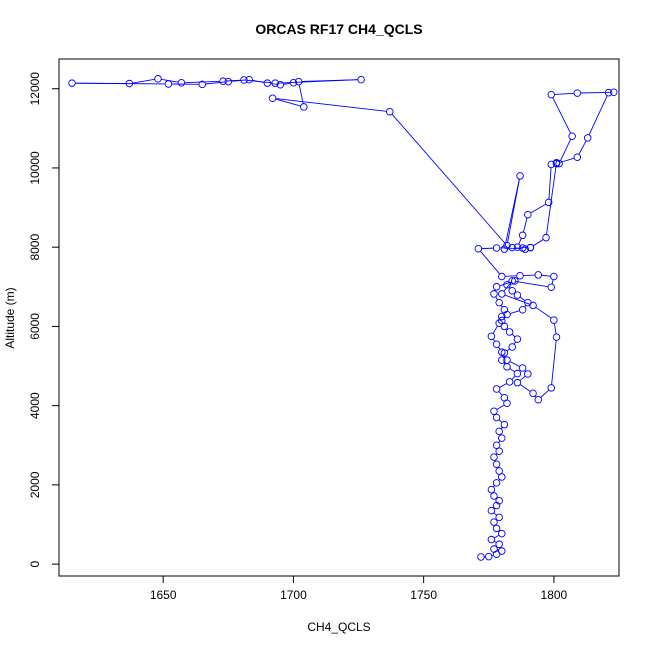  Describe the element at coordinates (338, 627) in the screenshot. I see `x-axis-label: CH4_QCLS` at that location.